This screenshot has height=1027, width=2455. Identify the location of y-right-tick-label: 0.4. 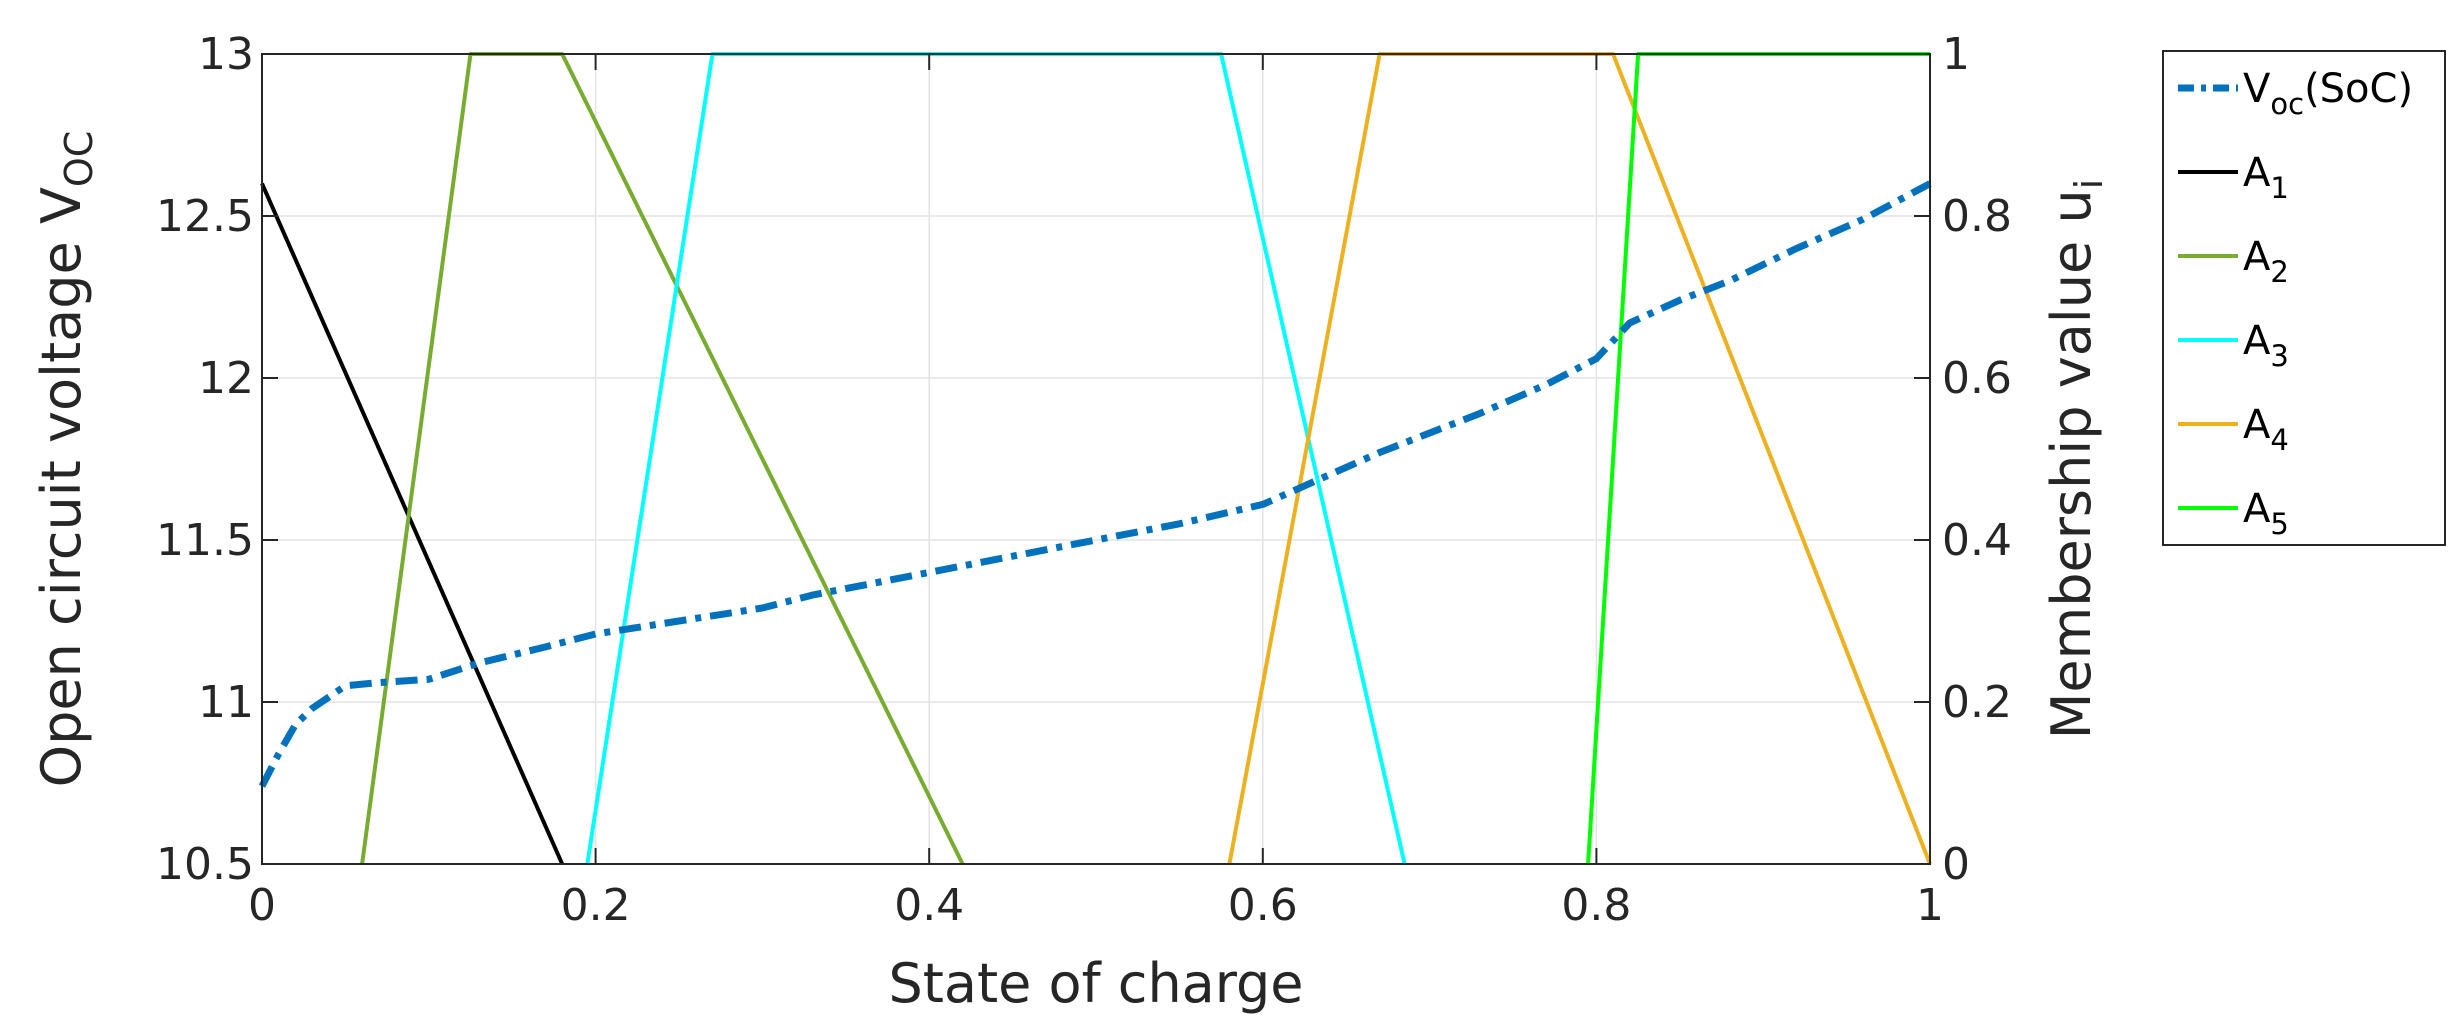
(1977, 540).